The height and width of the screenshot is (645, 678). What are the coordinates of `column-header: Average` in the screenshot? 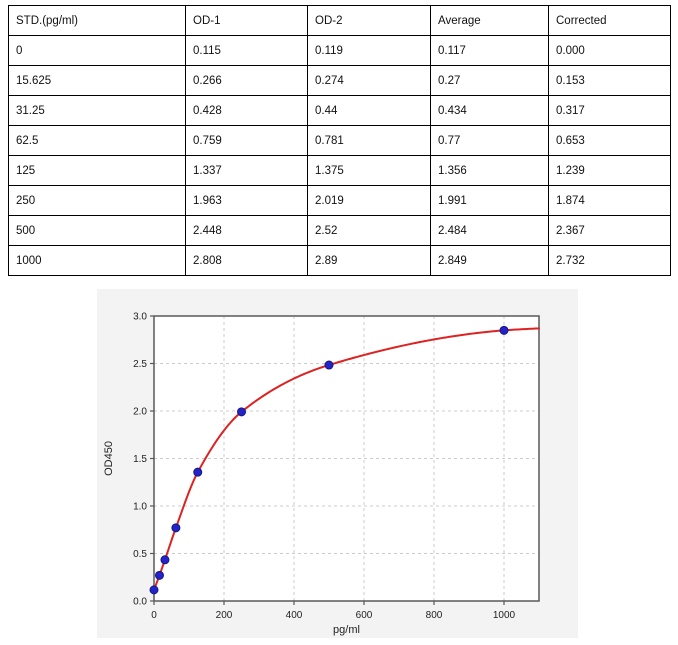 It's located at (489, 20).